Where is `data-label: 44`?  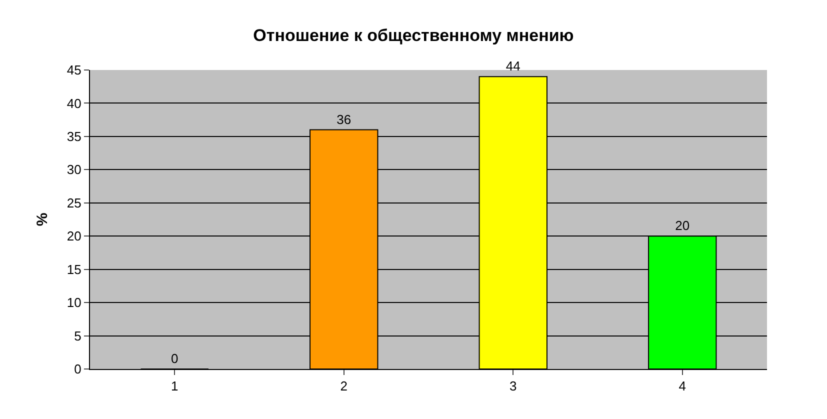 data-label: 44 is located at coordinates (513, 66).